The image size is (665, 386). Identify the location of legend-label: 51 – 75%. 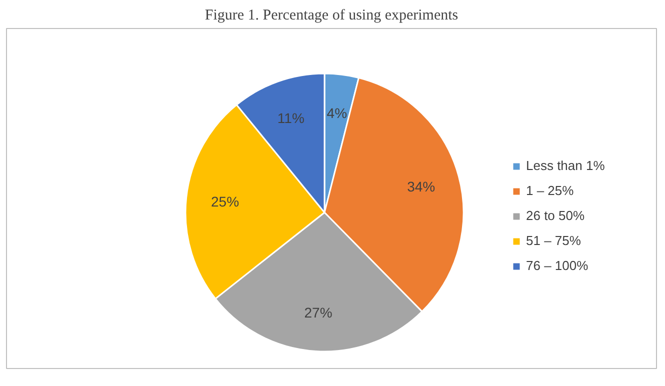
(553, 240).